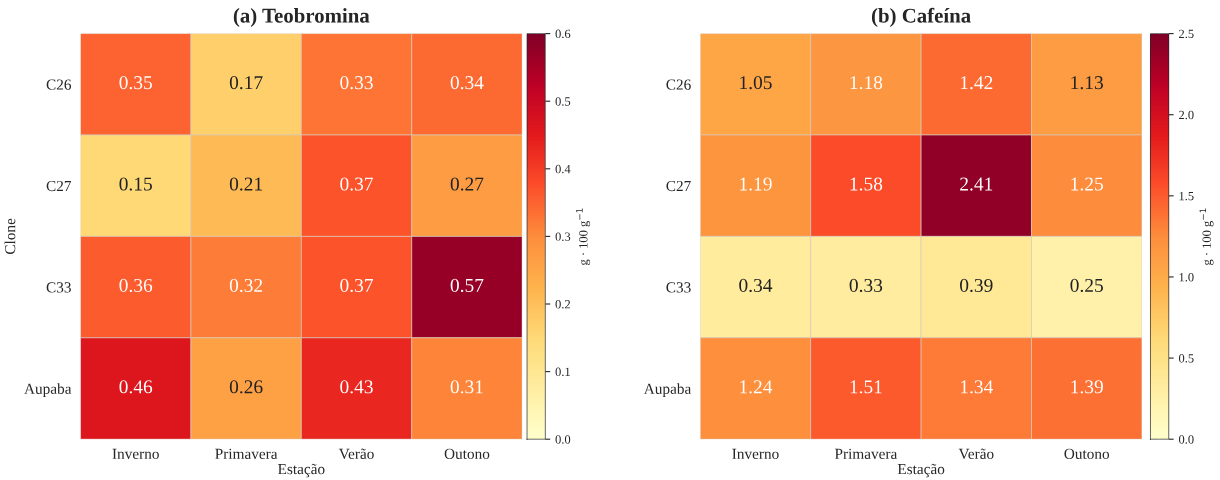 This screenshot has height=480, width=1220. What do you see at coordinates (356, 387) in the screenshot?
I see `data-label: 0.43` at bounding box center [356, 387].